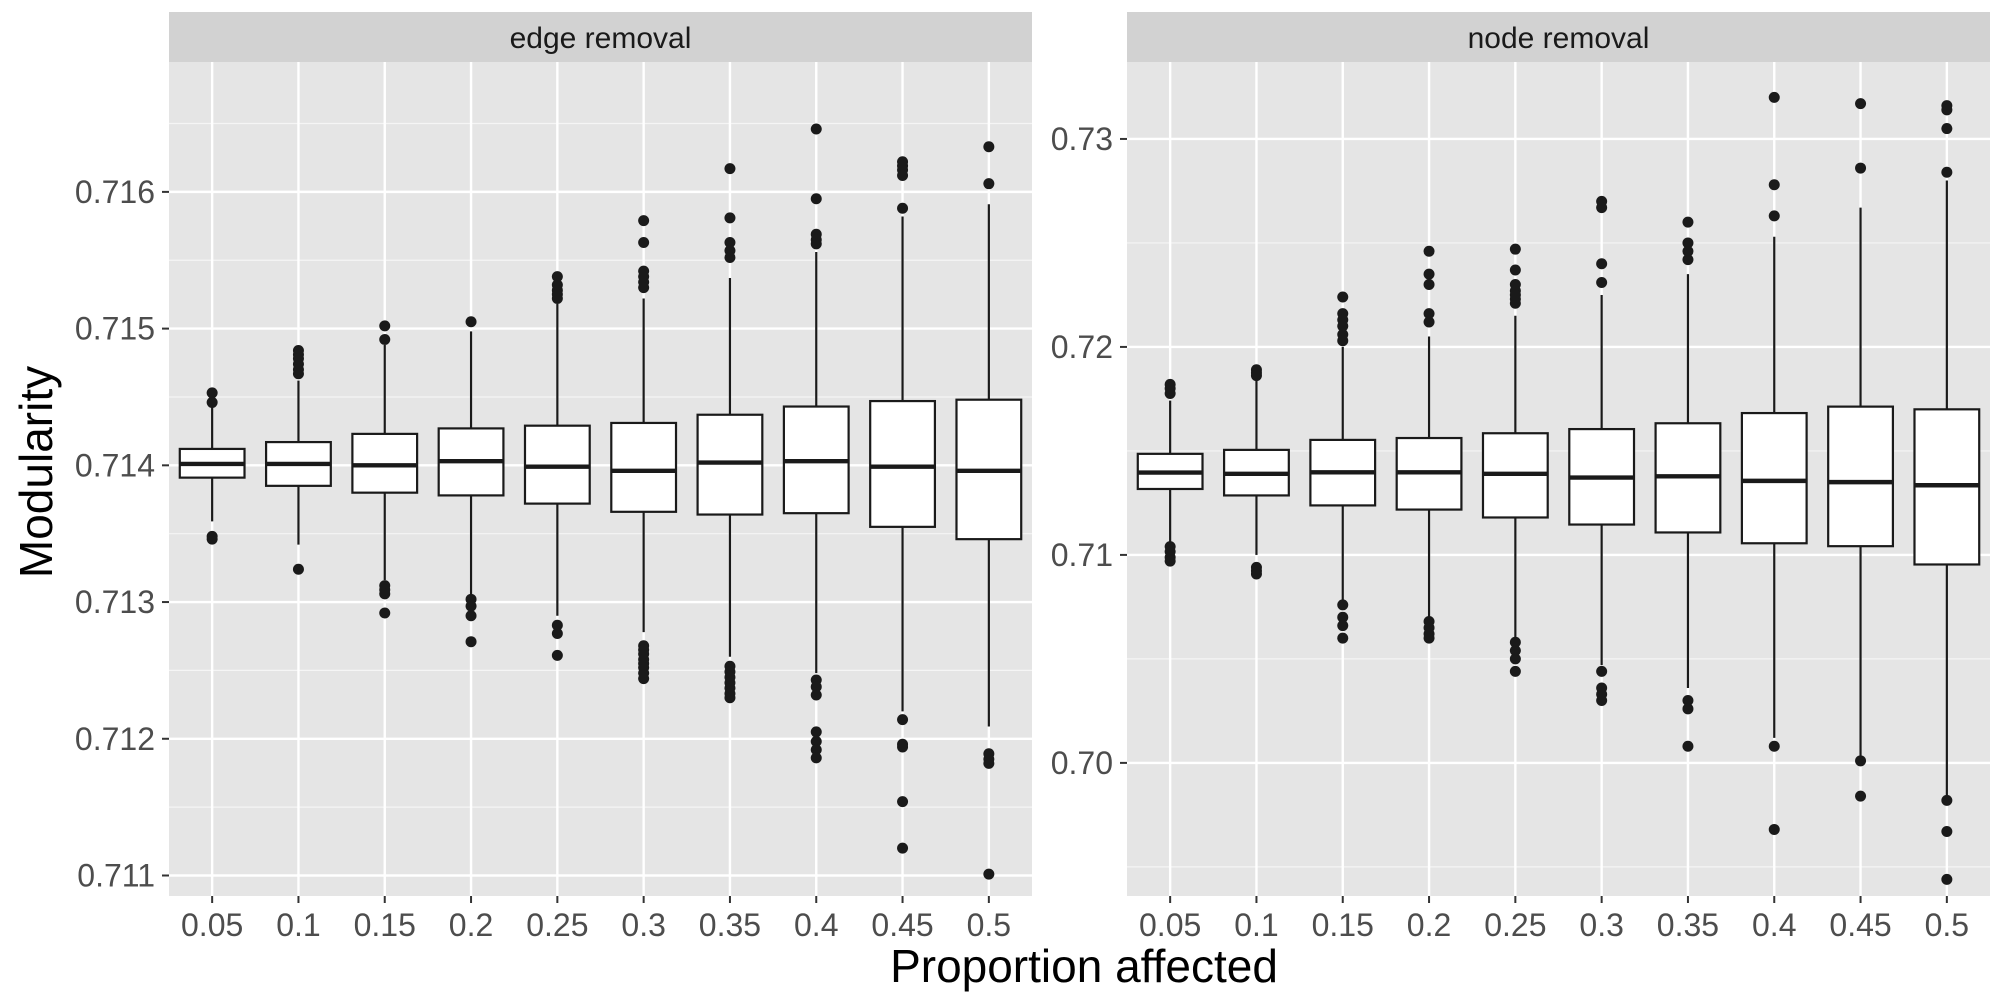 The width and height of the screenshot is (2000, 1005). Describe the element at coordinates (816, 443) in the screenshot. I see `box-0.4` at that location.